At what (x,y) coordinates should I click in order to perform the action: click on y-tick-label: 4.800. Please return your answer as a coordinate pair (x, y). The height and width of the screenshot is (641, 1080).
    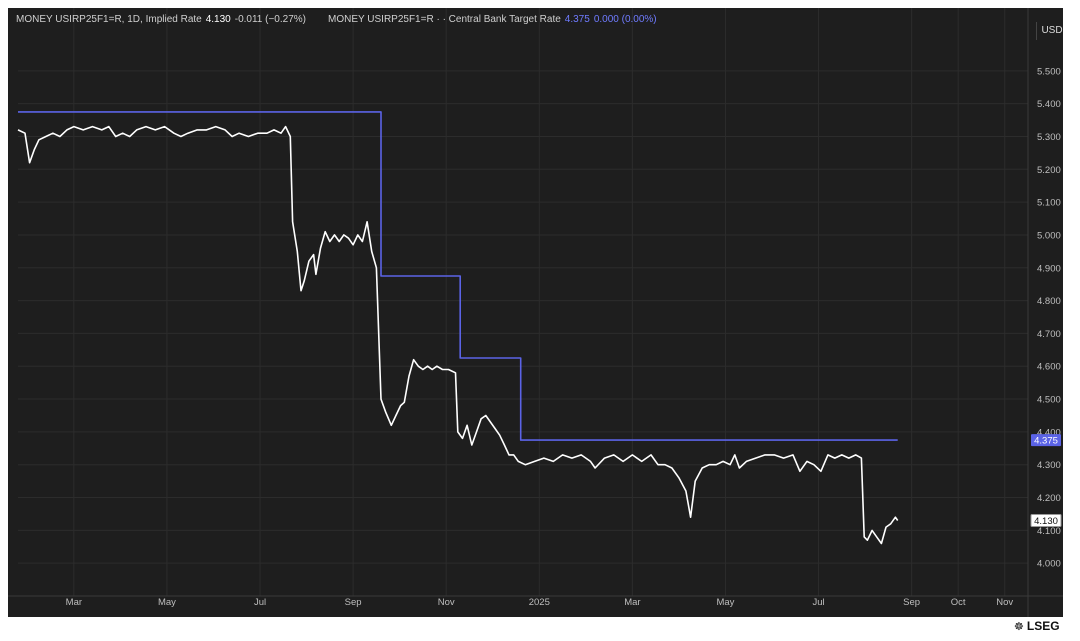
    Looking at the image, I should click on (1049, 301).